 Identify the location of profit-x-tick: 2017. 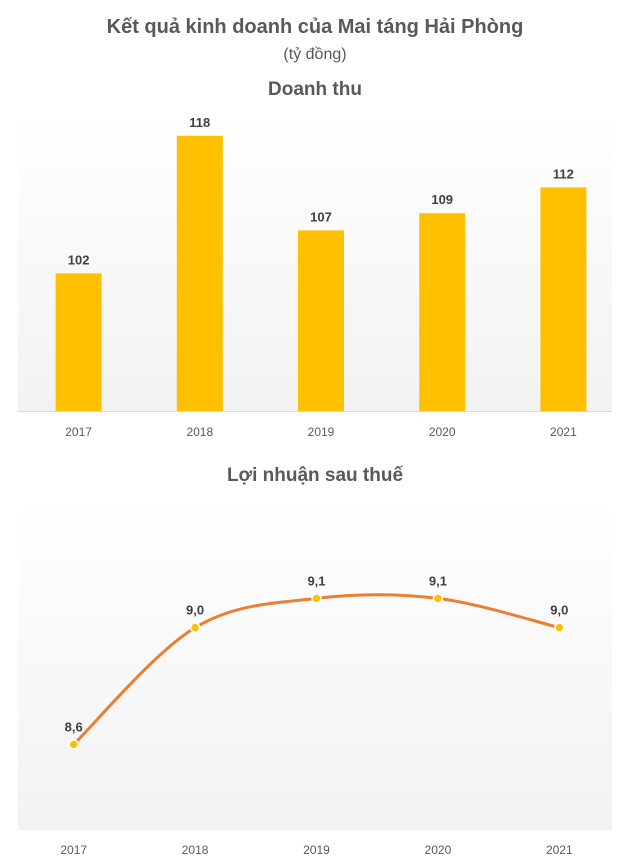
(73, 850).